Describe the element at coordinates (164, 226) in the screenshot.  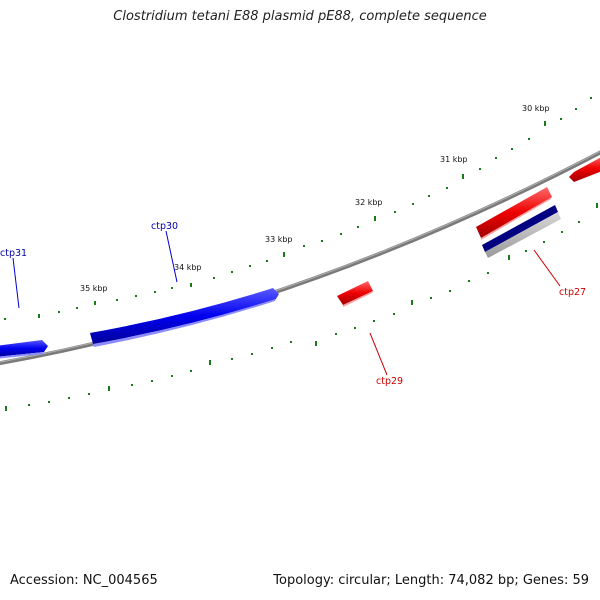
I see `gene-label-ctp30: ctp30` at that location.